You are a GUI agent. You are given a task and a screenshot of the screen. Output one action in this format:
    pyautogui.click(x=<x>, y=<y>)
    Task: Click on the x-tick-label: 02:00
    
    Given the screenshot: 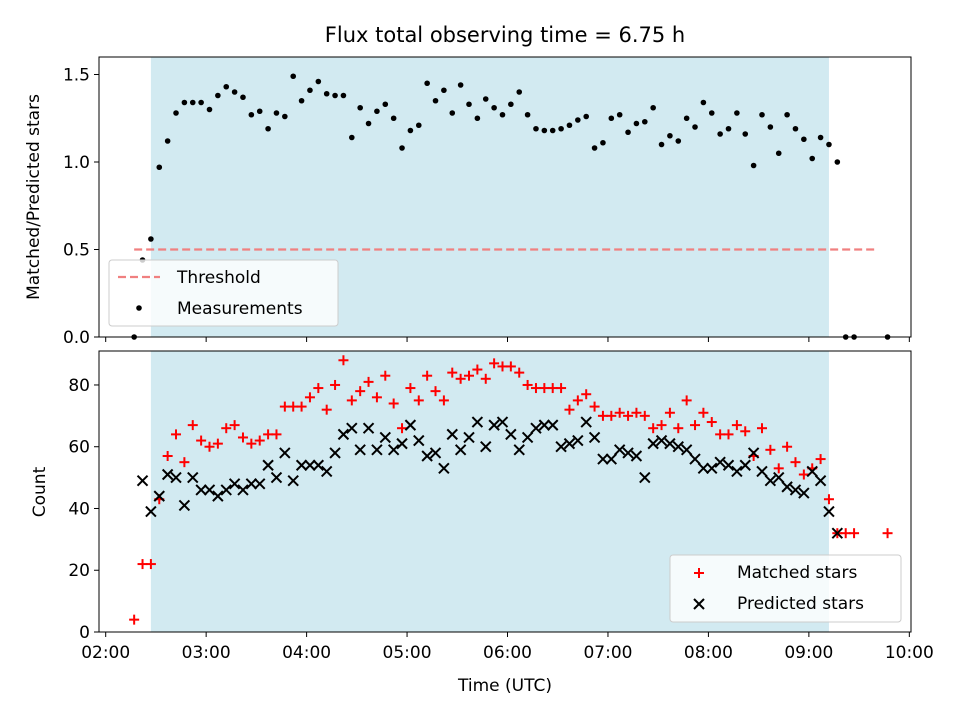 What is the action you would take?
    pyautogui.click(x=105, y=653)
    